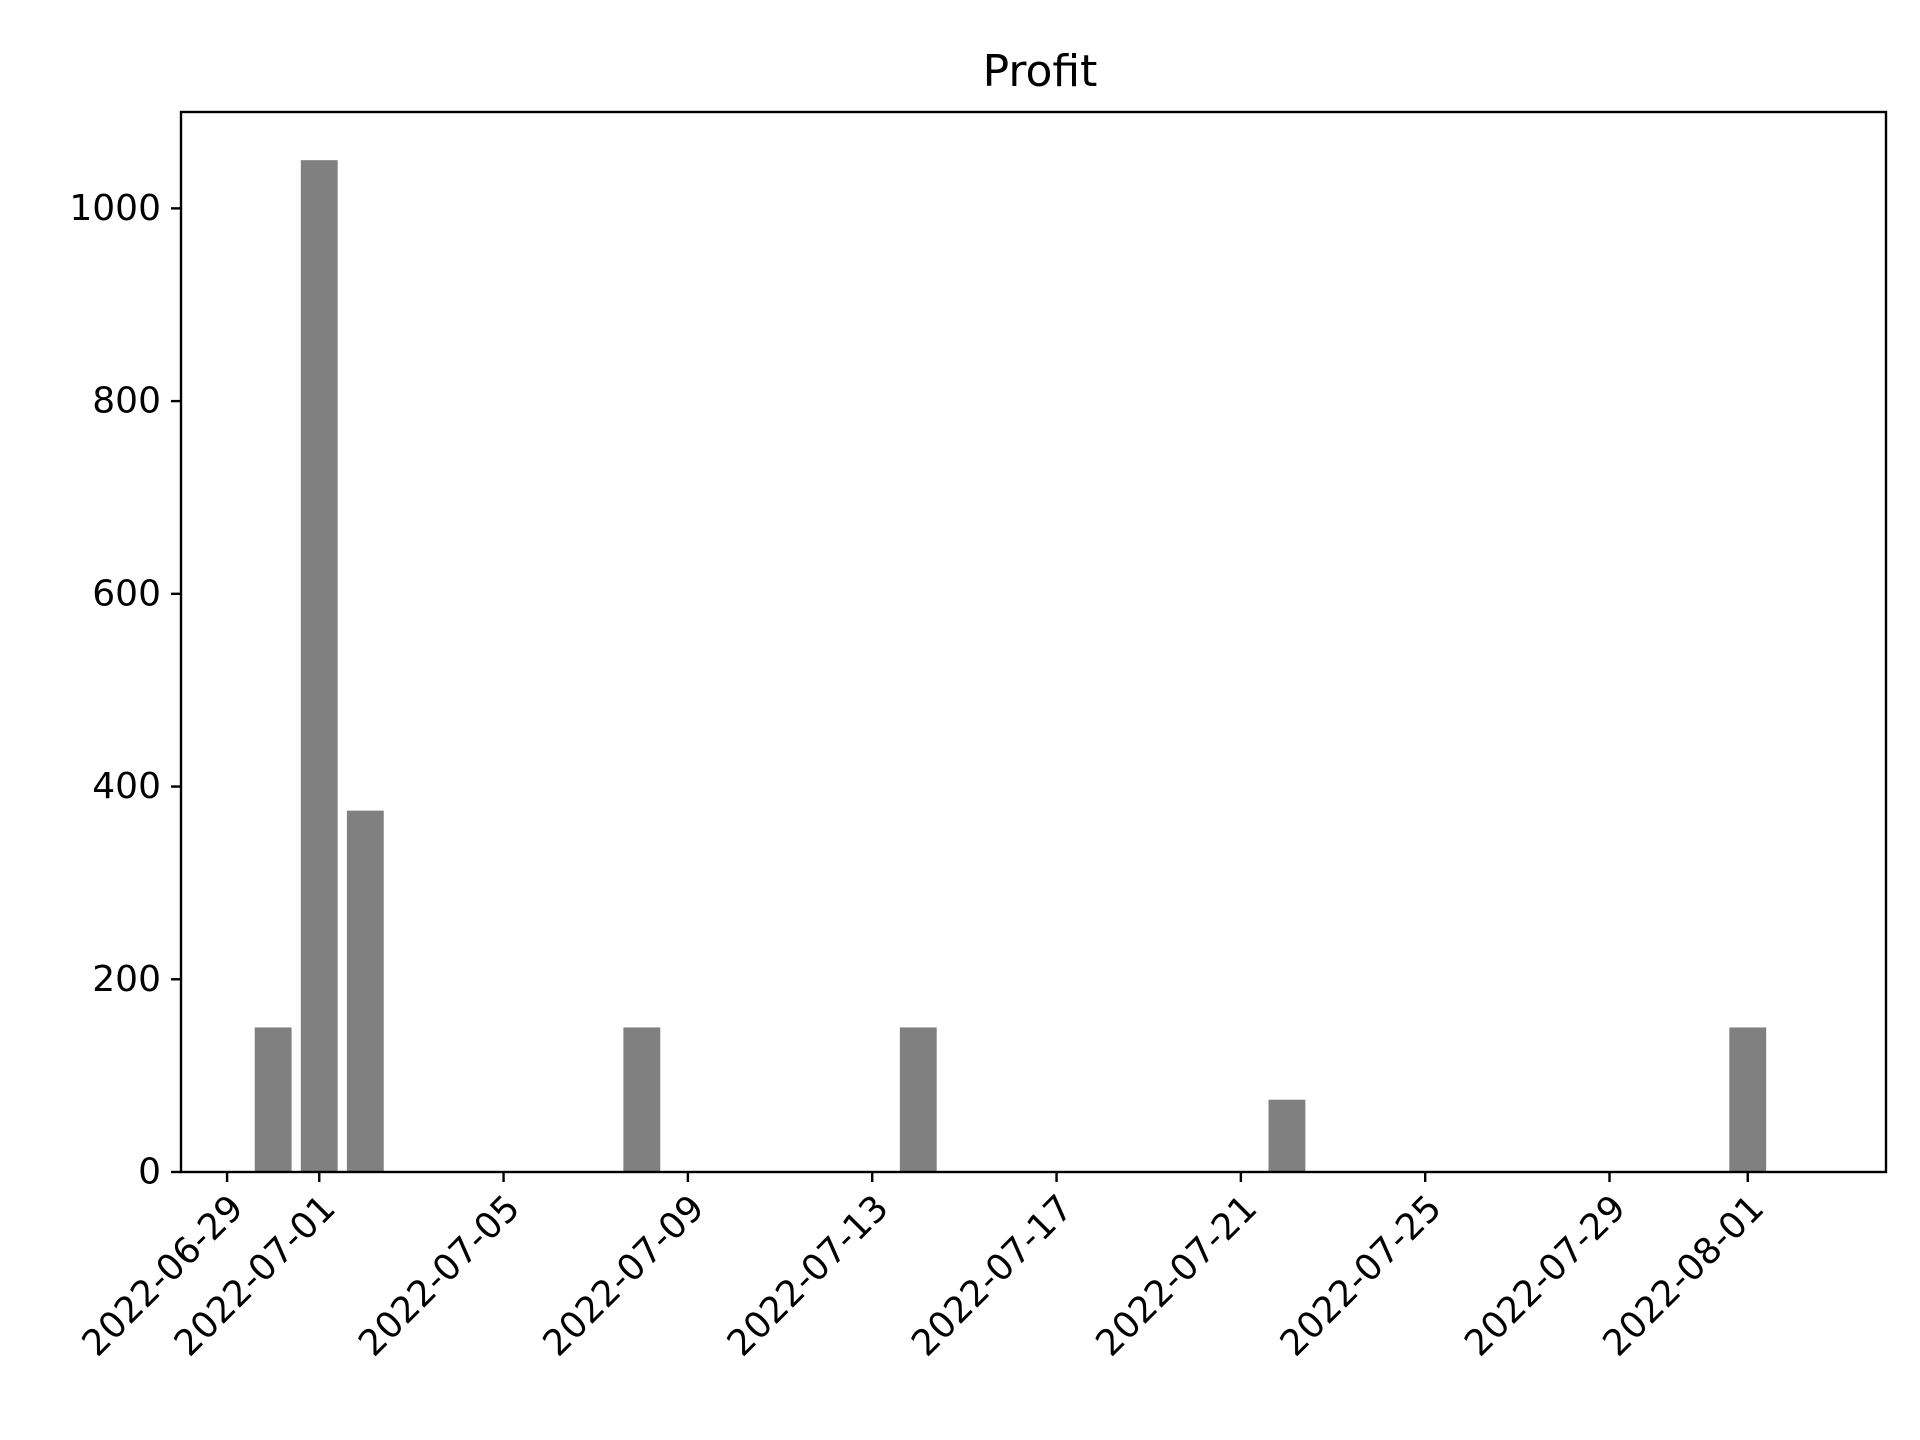 The height and width of the screenshot is (1440, 1920). Describe the element at coordinates (126, 979) in the screenshot. I see `y-tick-label-200: 200` at that location.